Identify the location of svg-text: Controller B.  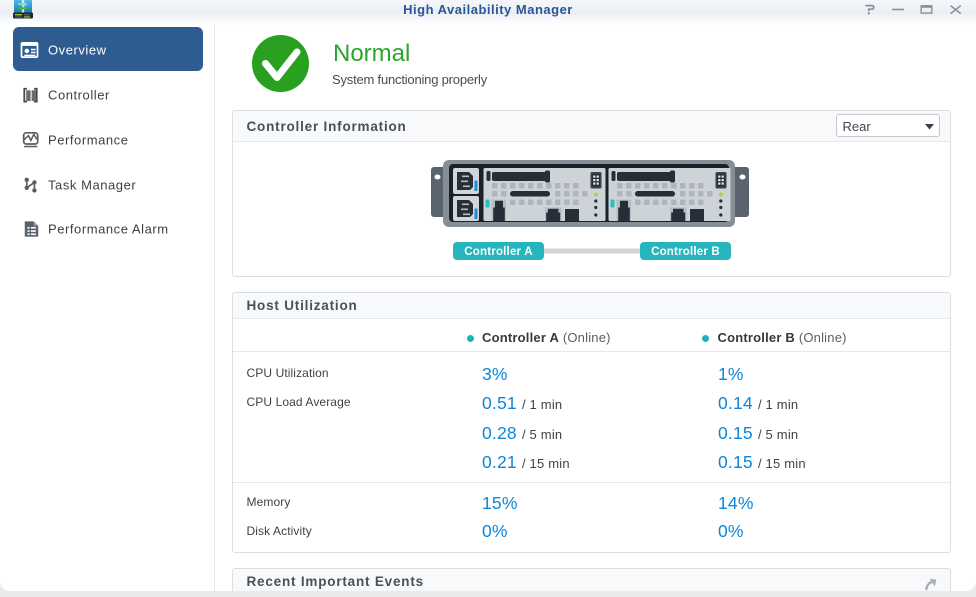
(685, 252).